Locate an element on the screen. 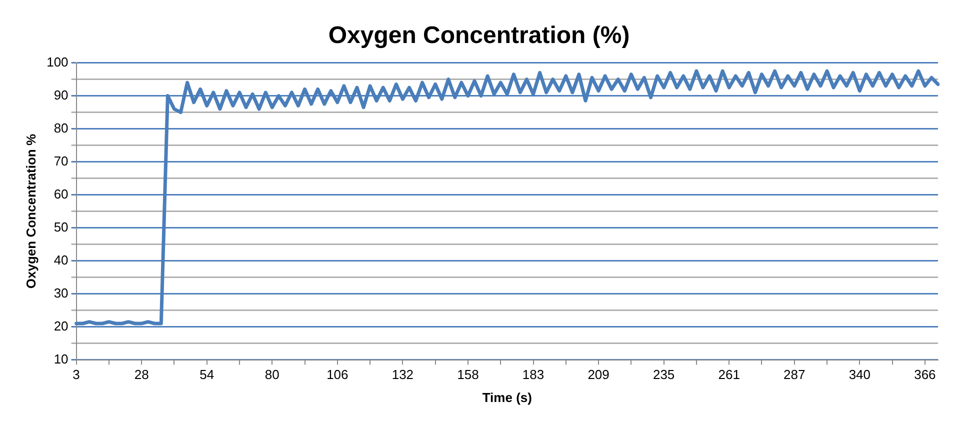  y-tick-label: 50 is located at coordinates (61, 226).